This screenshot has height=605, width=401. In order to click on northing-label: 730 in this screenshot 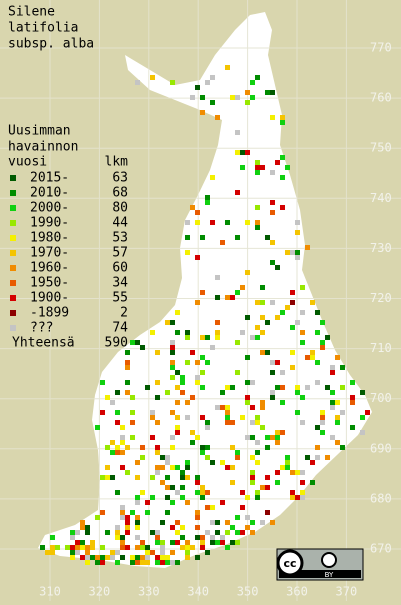, I will do `click(381, 248)`.